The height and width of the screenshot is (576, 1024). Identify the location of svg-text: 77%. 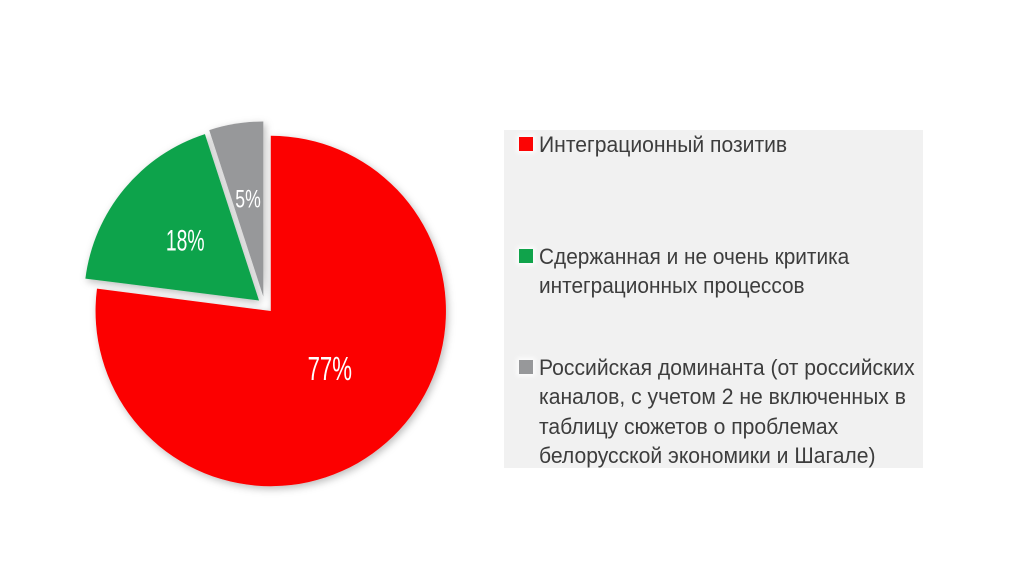
(330, 369).